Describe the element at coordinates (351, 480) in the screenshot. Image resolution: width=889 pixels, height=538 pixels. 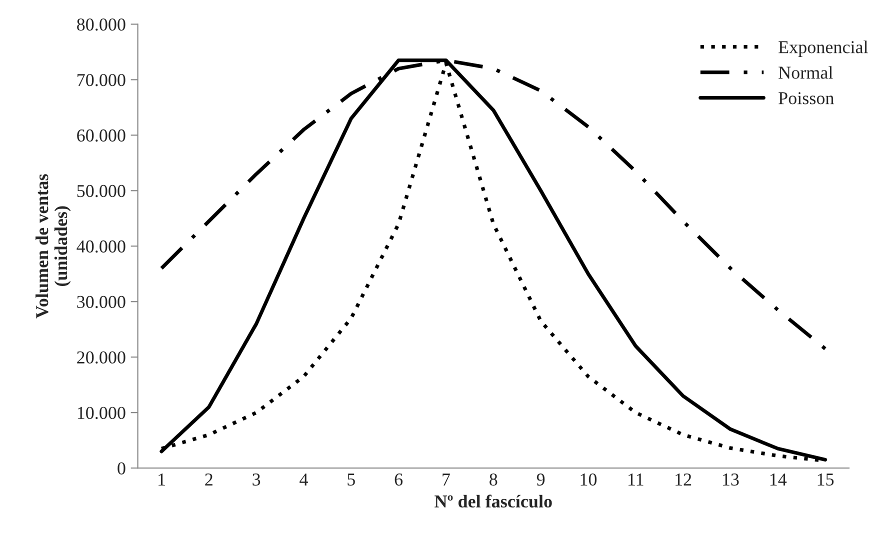
I see `x-tick-label: 5` at that location.